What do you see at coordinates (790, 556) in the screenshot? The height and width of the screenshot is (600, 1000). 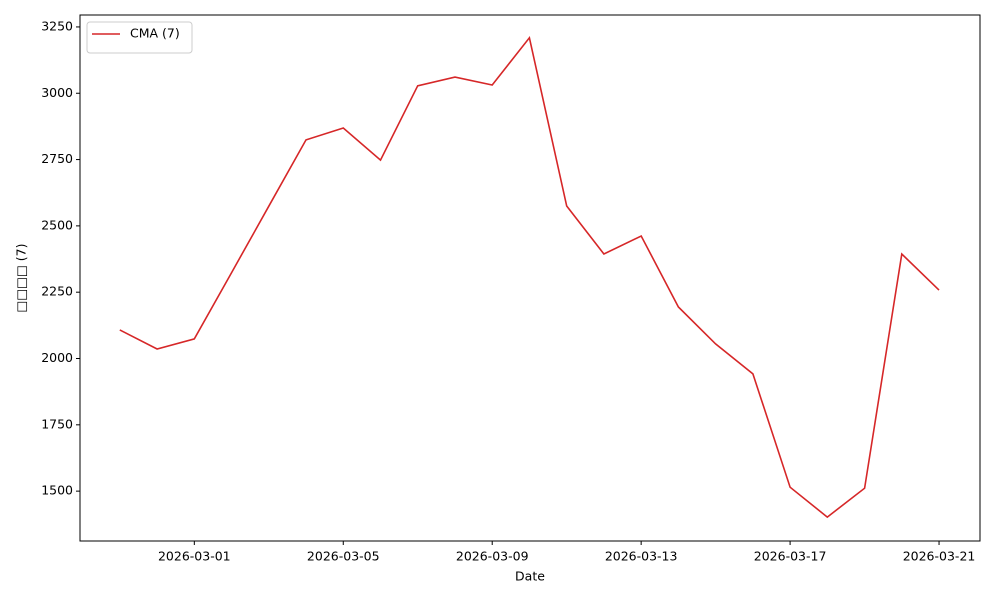 I see `x-tick-label: 2026-03-17` at bounding box center [790, 556].